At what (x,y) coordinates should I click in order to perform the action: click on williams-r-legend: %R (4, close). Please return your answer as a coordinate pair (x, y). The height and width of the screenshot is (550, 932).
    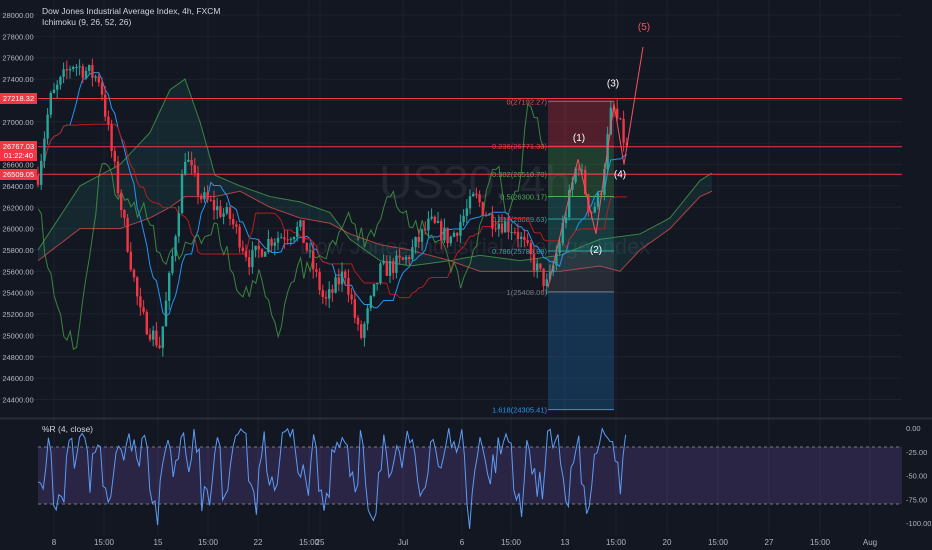
    Looking at the image, I should click on (68, 429).